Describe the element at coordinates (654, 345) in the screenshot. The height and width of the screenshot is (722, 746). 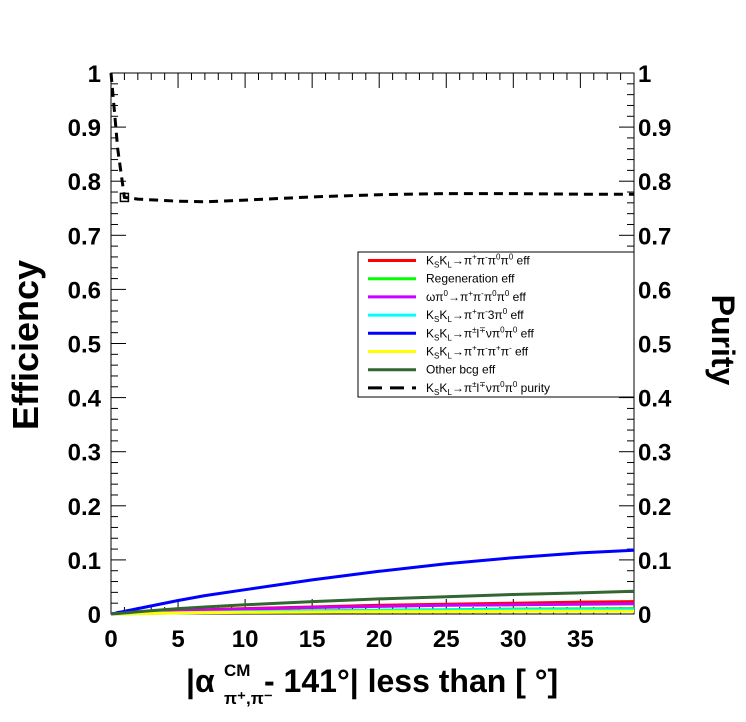
I see `y2-tick-label: 0.5` at that location.